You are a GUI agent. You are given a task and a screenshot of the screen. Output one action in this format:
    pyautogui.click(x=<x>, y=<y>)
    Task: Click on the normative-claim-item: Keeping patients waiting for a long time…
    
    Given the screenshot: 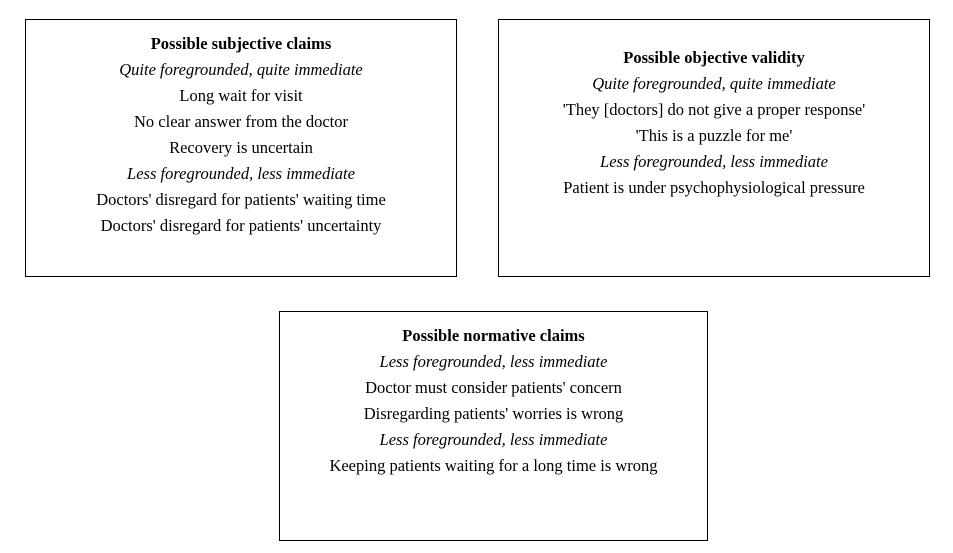 What is the action you would take?
    pyautogui.click(x=493, y=465)
    